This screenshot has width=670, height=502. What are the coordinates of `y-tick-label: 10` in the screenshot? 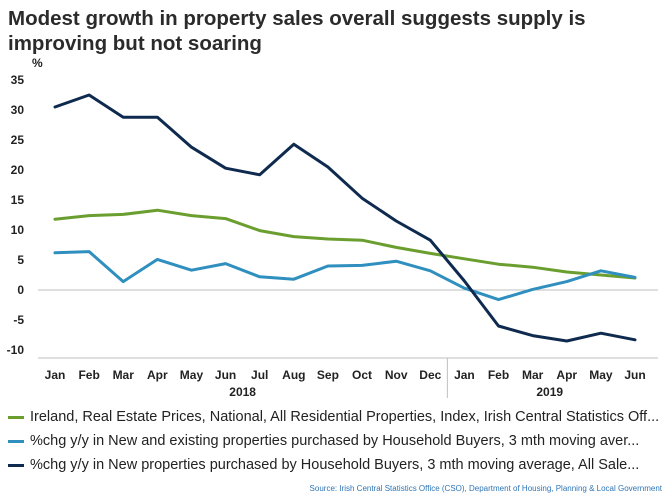 It's located at (18, 230).